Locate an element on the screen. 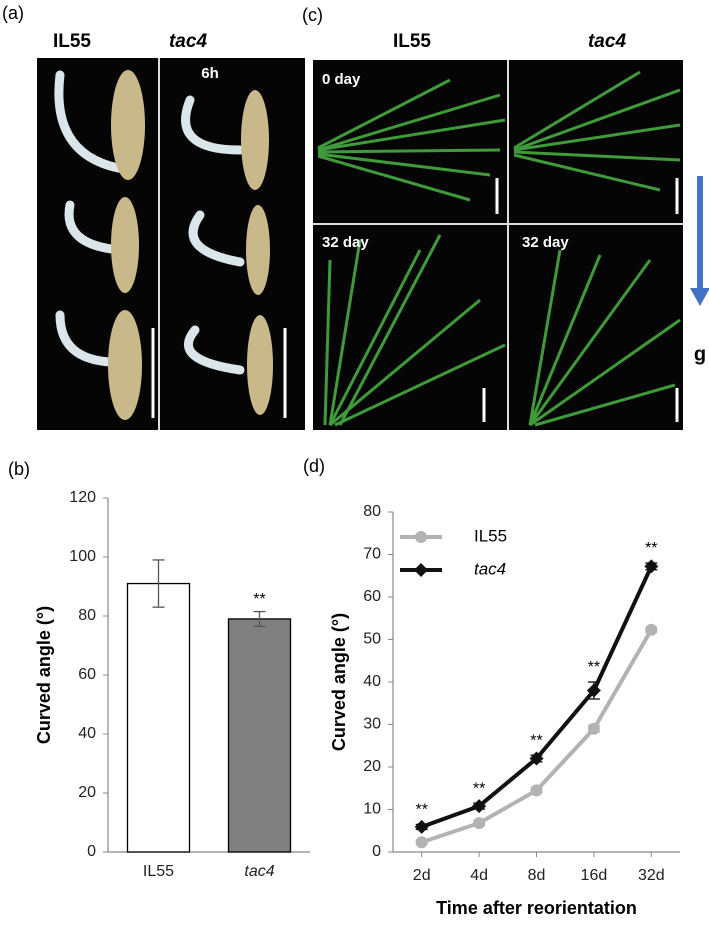  panel-label: (d) is located at coordinates (314, 466).